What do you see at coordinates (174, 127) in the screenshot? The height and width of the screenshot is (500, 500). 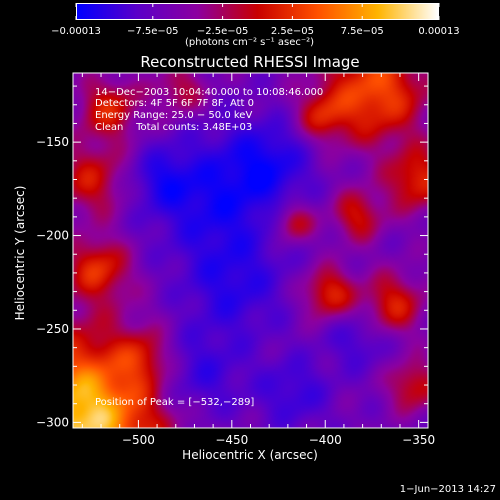 I see `annotation-clean: Clean Total counts: 3.48E+03` at bounding box center [174, 127].